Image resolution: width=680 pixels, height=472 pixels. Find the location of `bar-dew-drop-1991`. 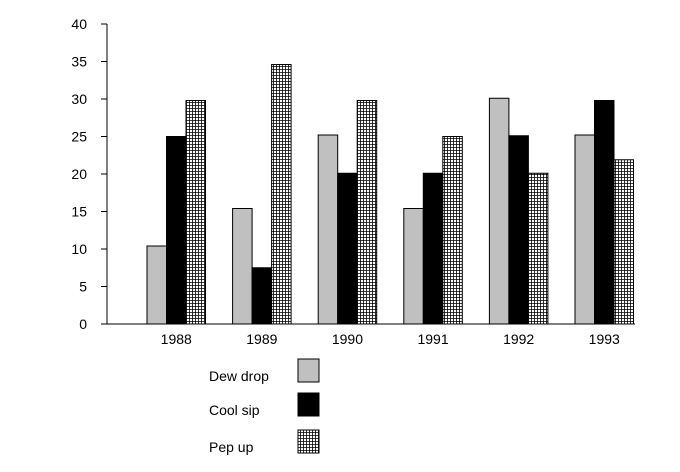

bar-dew-drop-1991 is located at coordinates (413, 266).